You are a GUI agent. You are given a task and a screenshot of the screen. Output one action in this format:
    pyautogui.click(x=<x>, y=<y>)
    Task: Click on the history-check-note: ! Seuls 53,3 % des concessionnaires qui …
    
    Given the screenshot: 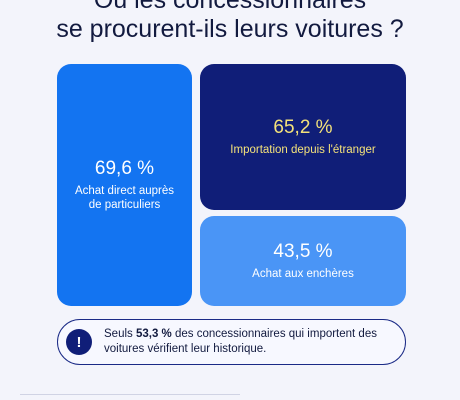 What is the action you would take?
    pyautogui.click(x=231, y=342)
    